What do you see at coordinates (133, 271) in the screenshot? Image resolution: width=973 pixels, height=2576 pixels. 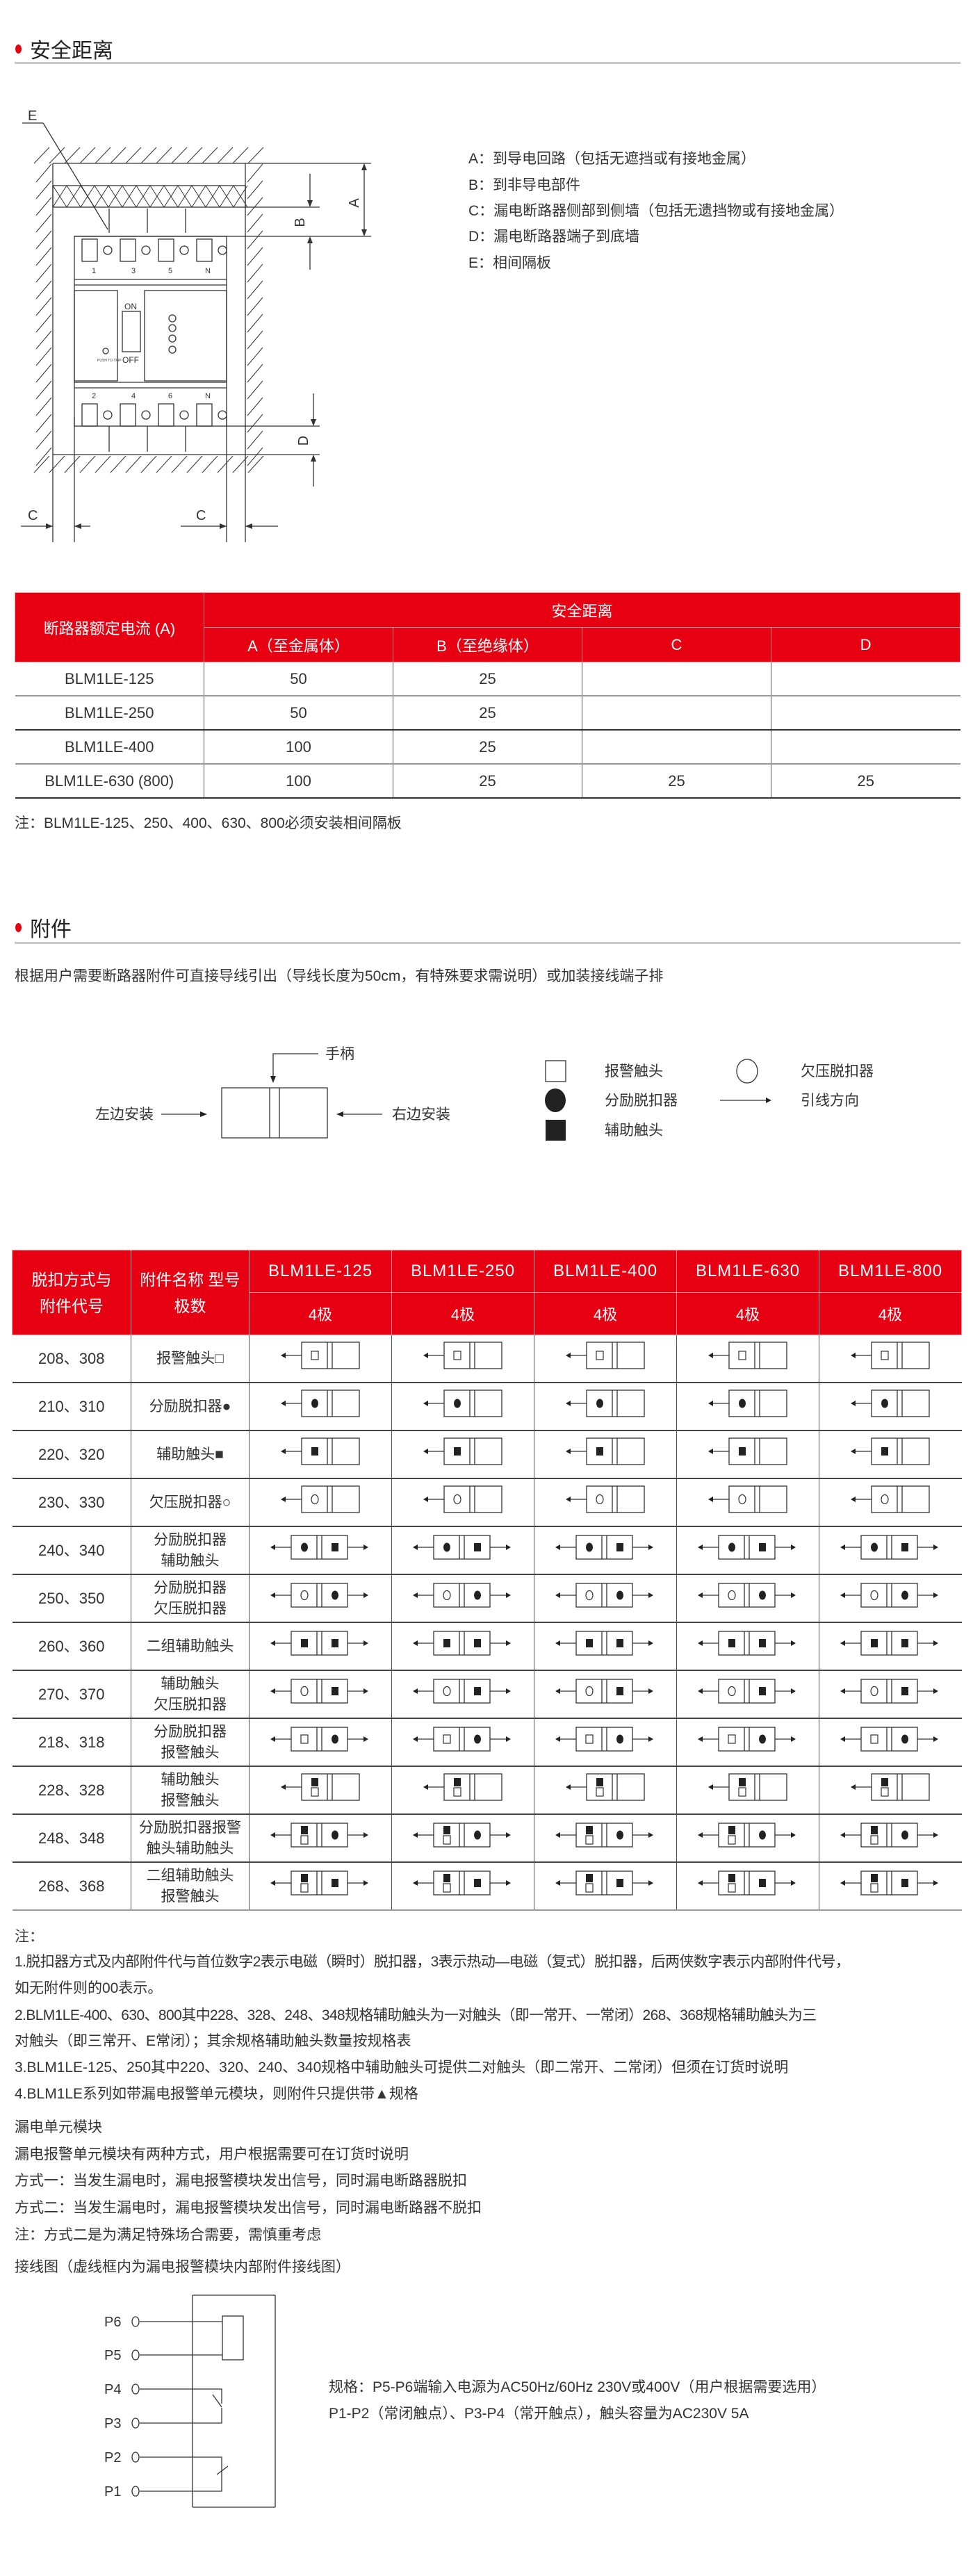 I see `terminal-label: 3` at bounding box center [133, 271].